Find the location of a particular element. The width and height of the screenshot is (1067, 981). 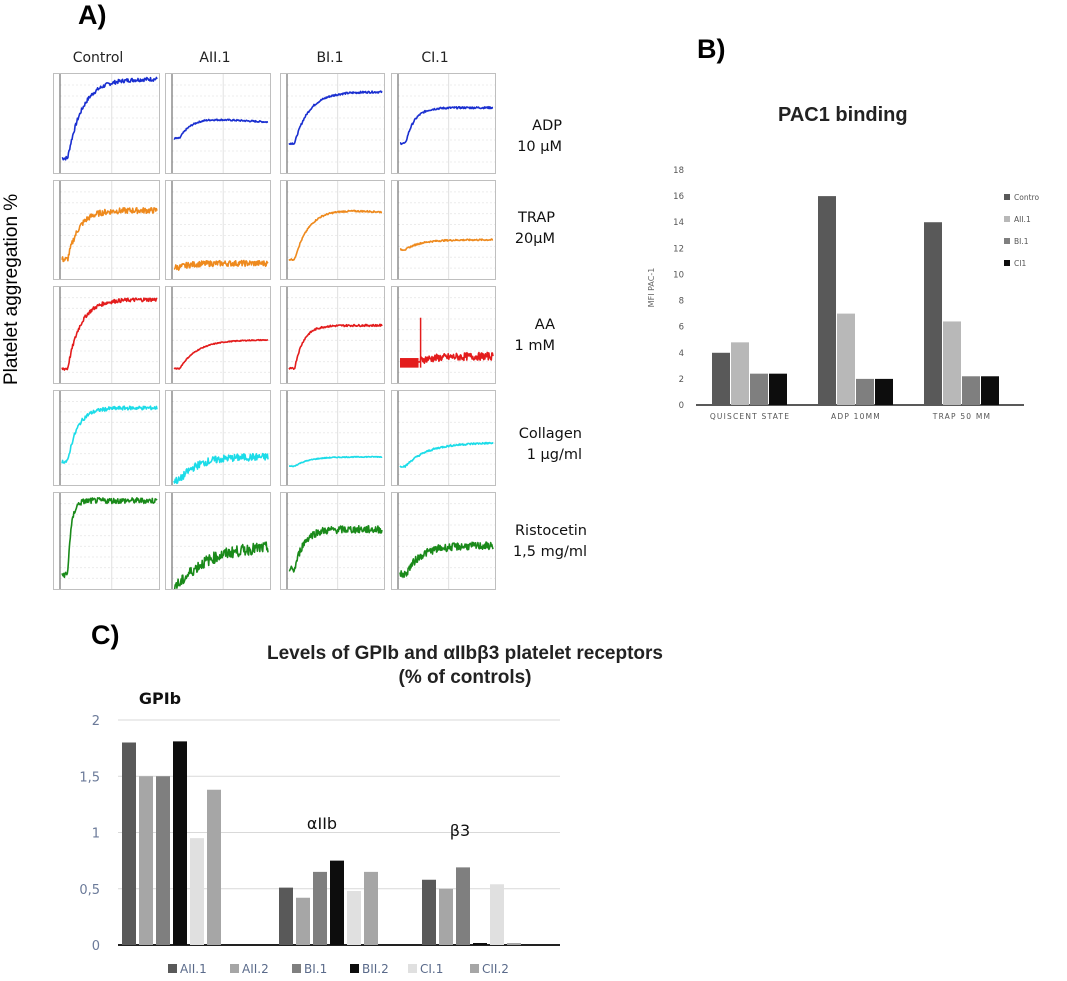

y-tick-label: 6 is located at coordinates (681, 328).